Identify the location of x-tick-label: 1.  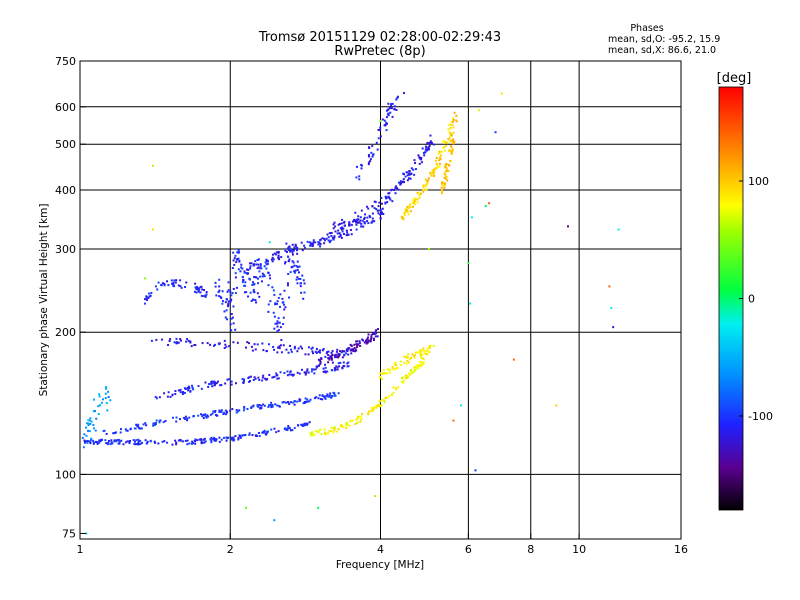
(80, 549).